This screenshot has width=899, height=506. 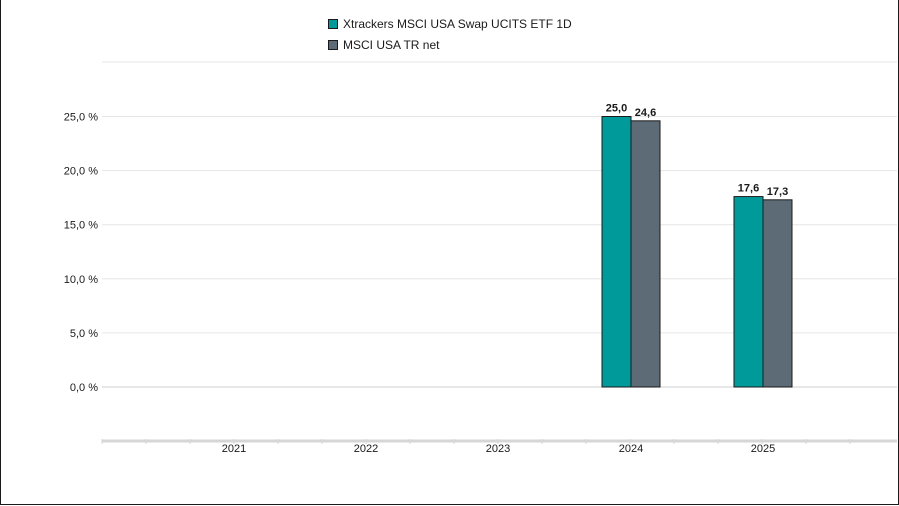 I want to click on legend-label-etf: Xtrackers MSCI USA Swap UCITS ETF 1D, so click(x=457, y=24).